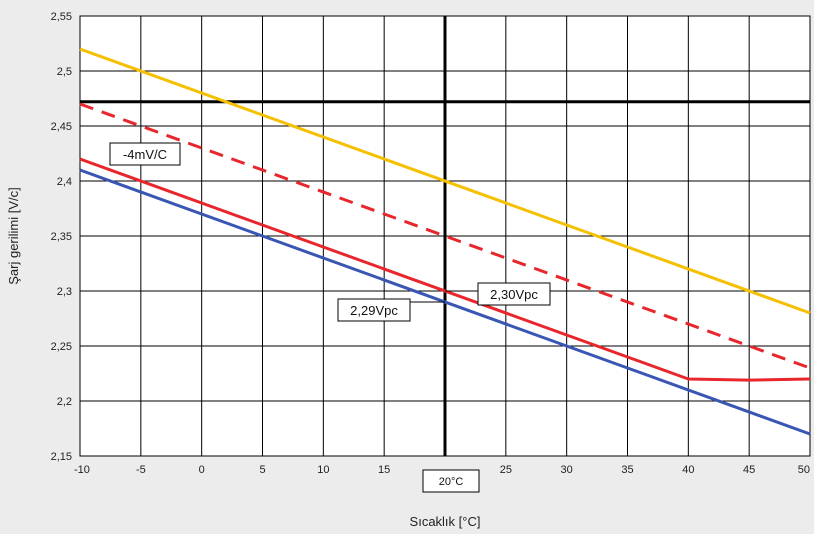 Image resolution: width=814 pixels, height=534 pixels. I want to click on y-tick-label: 2,15, so click(61, 457).